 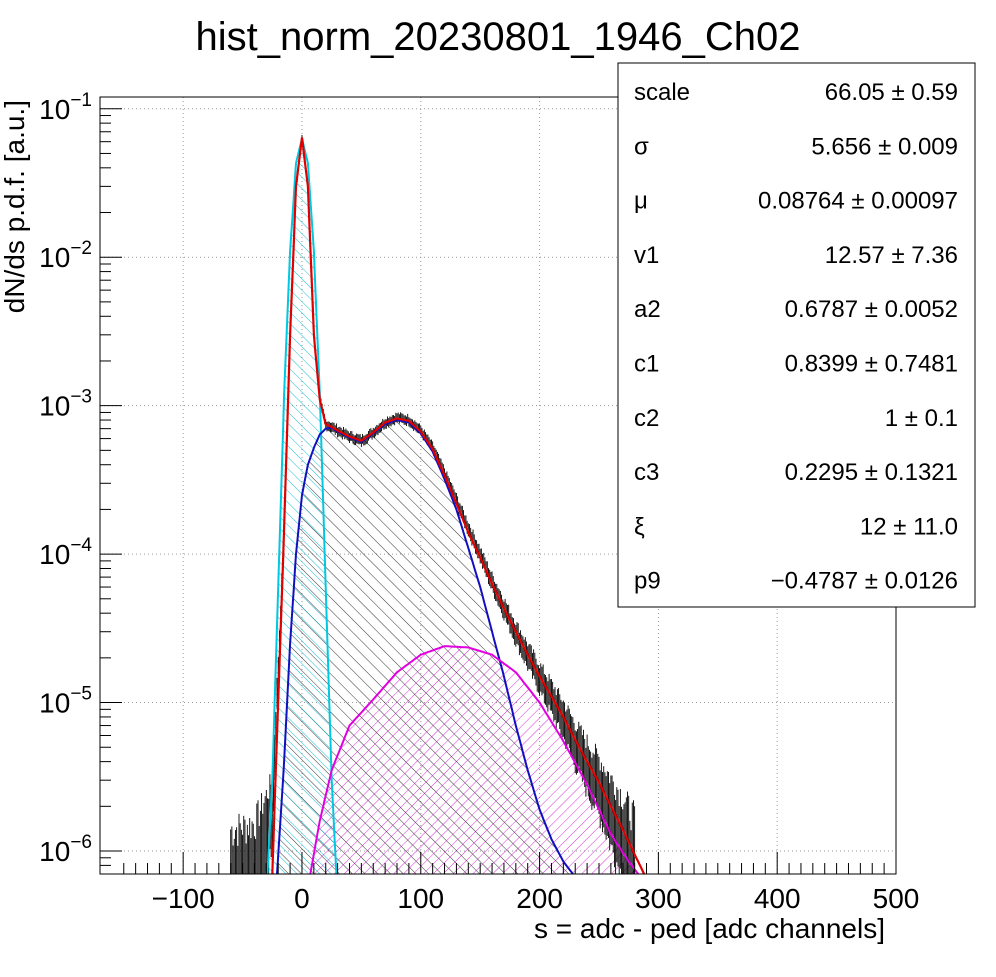 I want to click on stat-name: a2, so click(x=647, y=309).